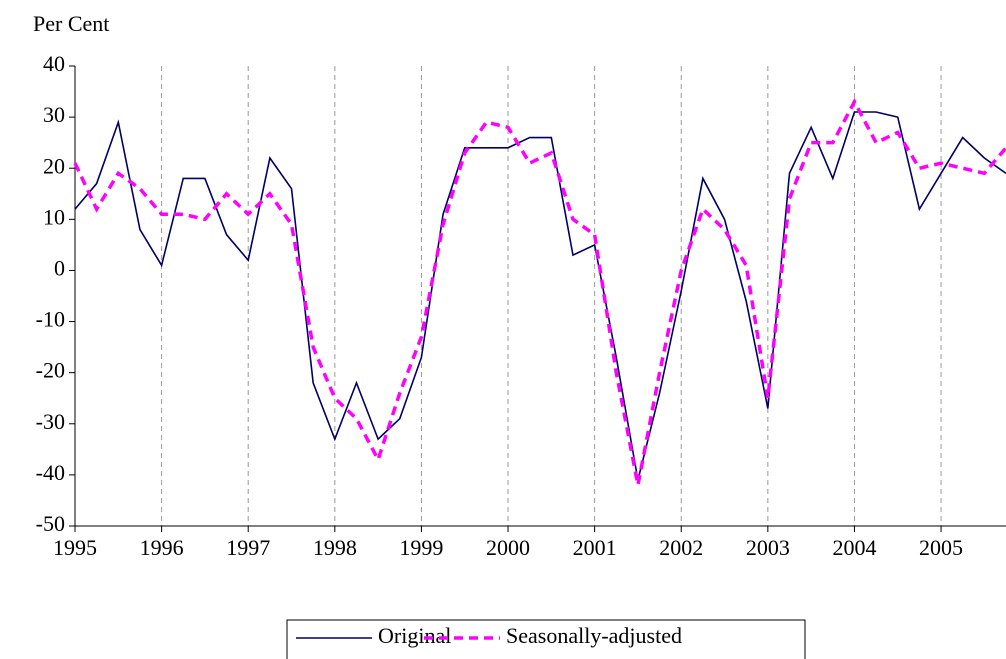 Image resolution: width=1006 pixels, height=659 pixels. What do you see at coordinates (335, 547) in the screenshot?
I see `x-tick-label: 1998` at bounding box center [335, 547].